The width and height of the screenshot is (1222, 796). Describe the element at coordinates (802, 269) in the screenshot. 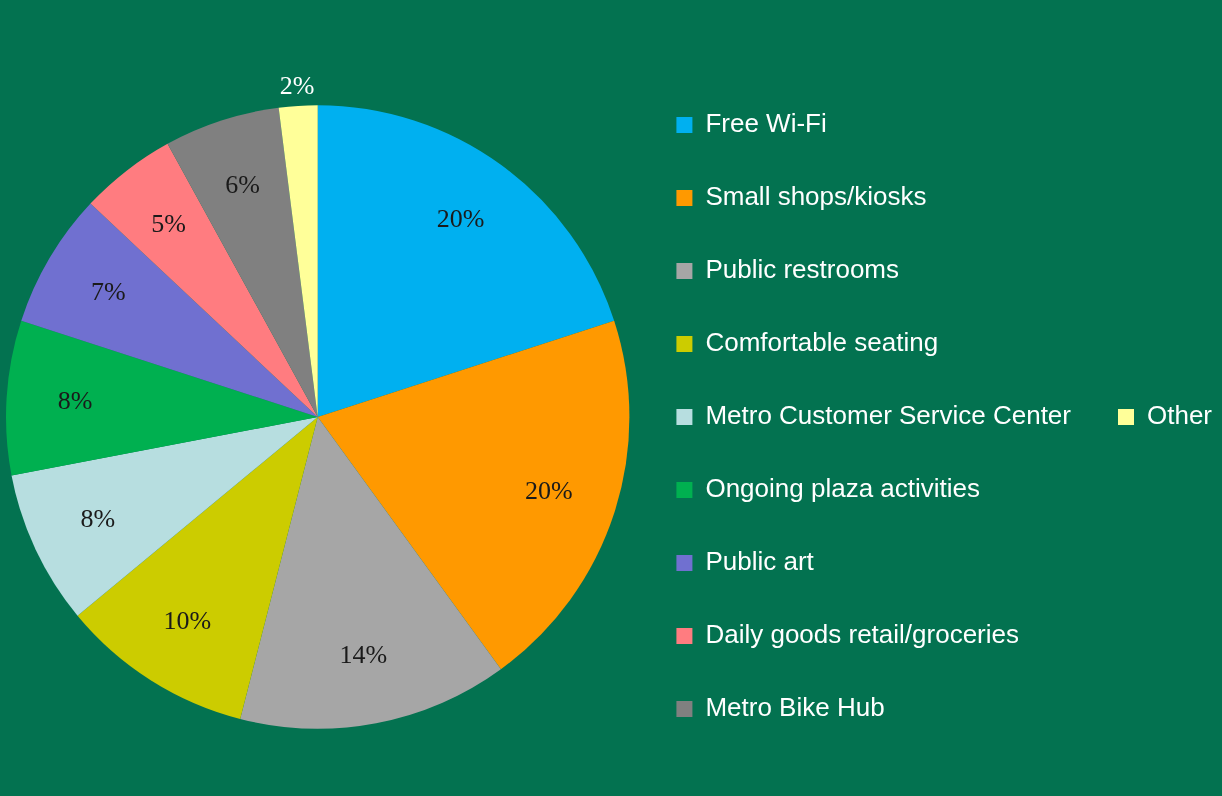

I see `legend-label: Public restrooms` at that location.